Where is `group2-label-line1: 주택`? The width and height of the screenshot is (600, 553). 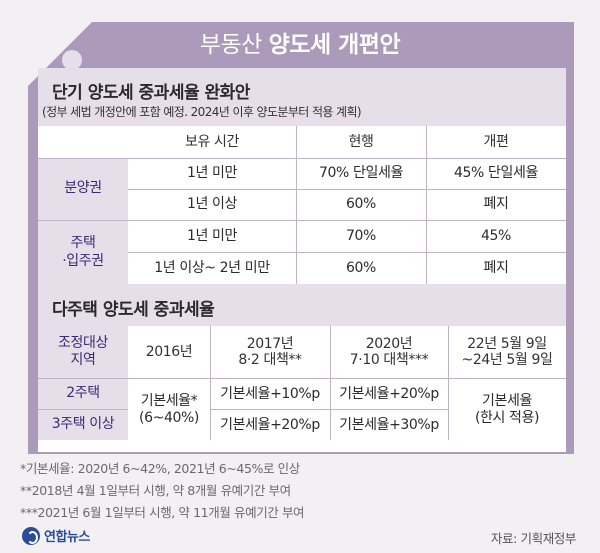 group2-label-line1: 주택 is located at coordinates (83, 243).